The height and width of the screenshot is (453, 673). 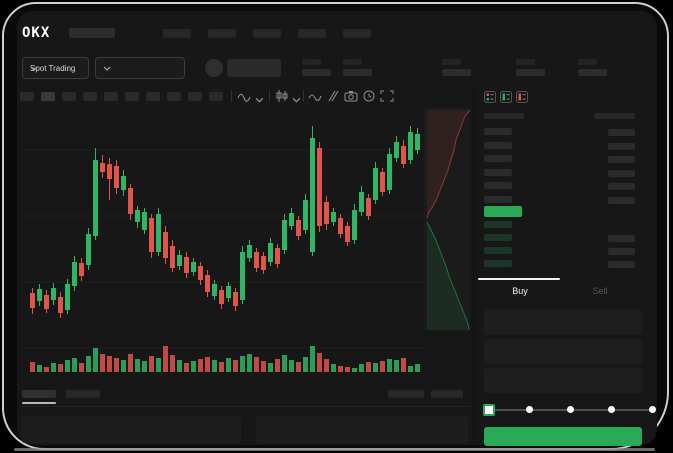 What do you see at coordinates (522, 97) in the screenshot?
I see `asks-book-view-icon` at bounding box center [522, 97].